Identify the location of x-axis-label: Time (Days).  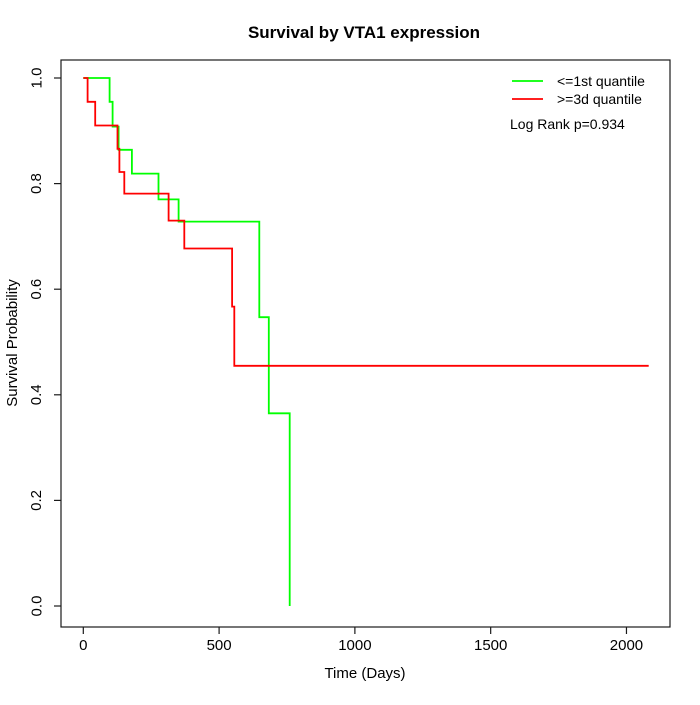
(364, 673).